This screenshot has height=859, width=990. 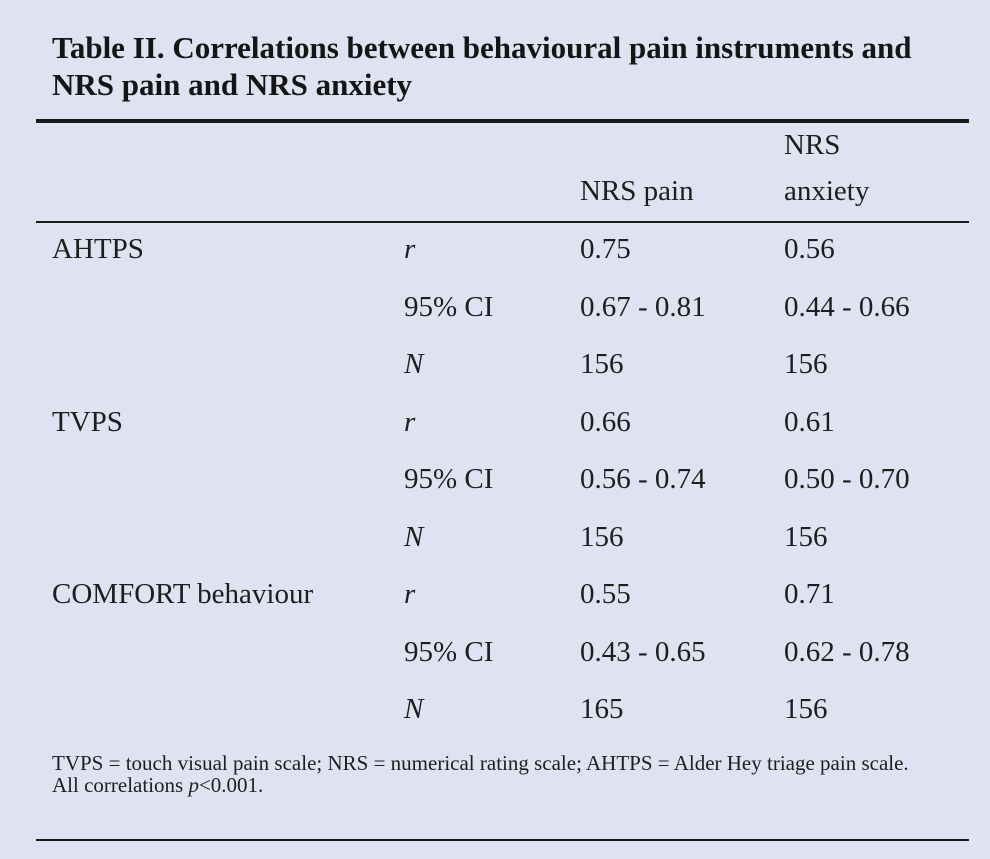 What do you see at coordinates (231, 785) in the screenshot?
I see `footnote-significance-value: <0.001.` at bounding box center [231, 785].